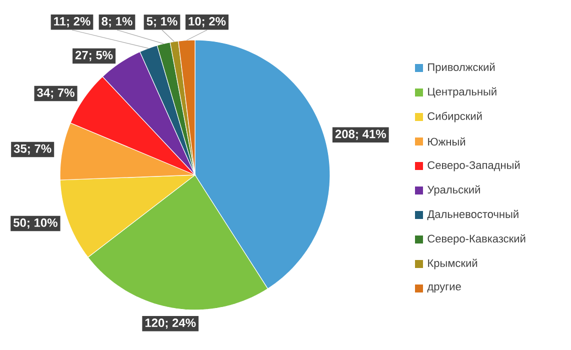 The height and width of the screenshot is (350, 571). I want to click on data-label: 27; 5%, so click(94, 56).